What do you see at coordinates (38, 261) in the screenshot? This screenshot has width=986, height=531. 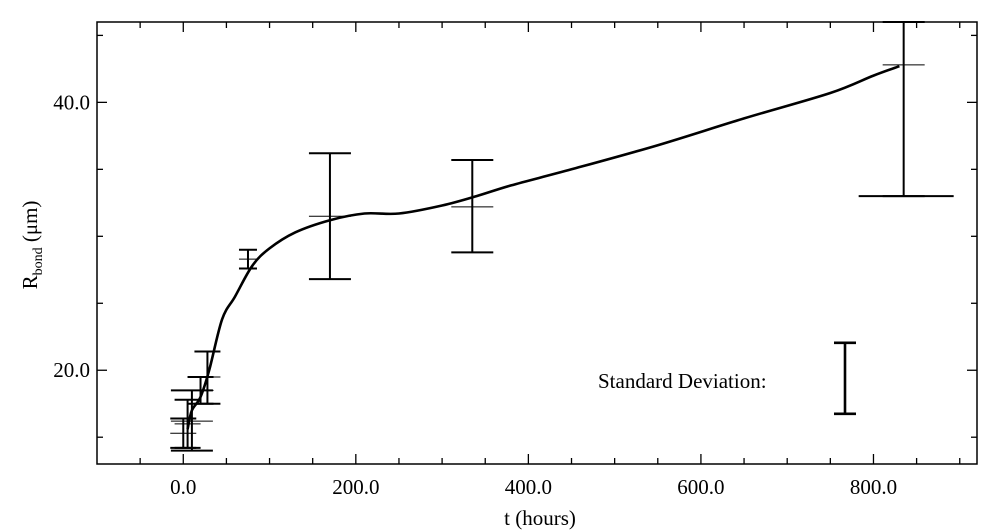 I see `y-axis-label-subscript: bond` at bounding box center [38, 261].